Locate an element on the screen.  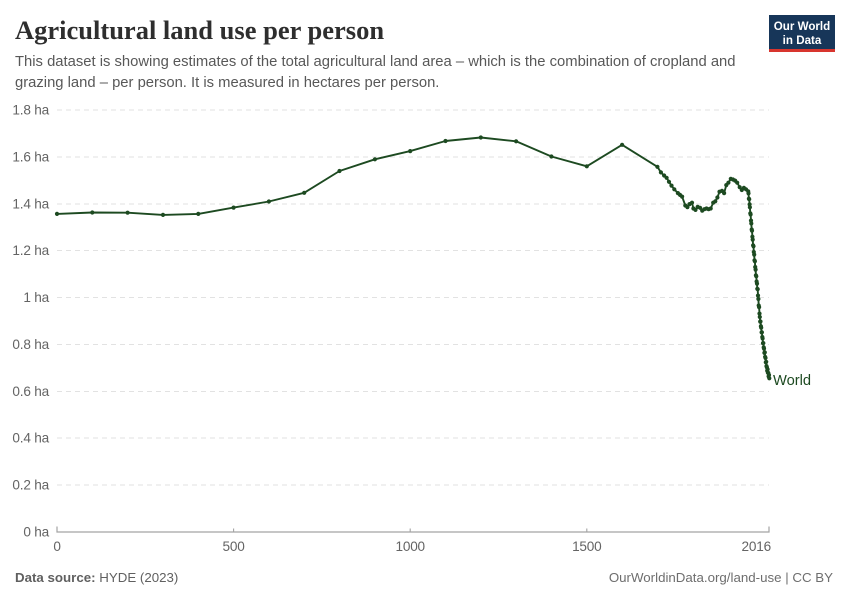
svg-text: 0.2 ha is located at coordinates (30, 485).